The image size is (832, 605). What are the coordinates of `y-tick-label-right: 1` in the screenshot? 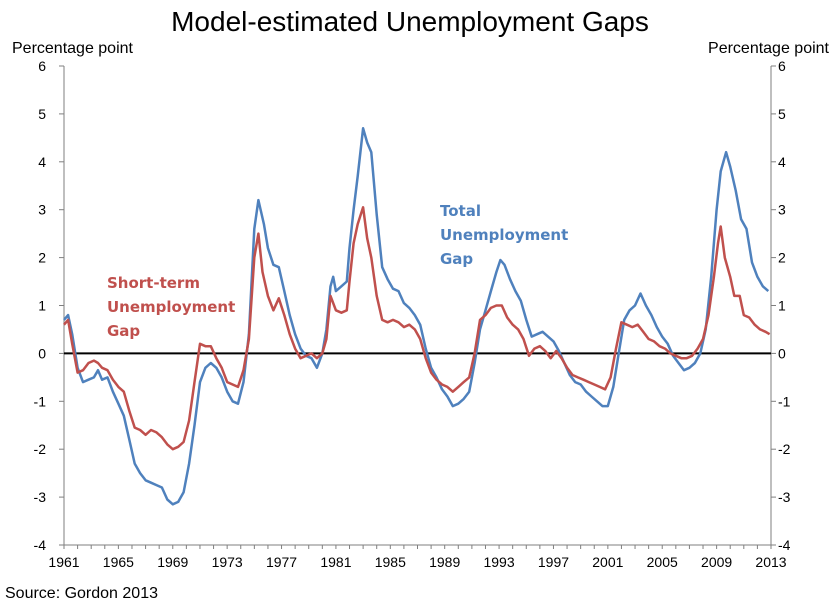 It's located at (782, 306).